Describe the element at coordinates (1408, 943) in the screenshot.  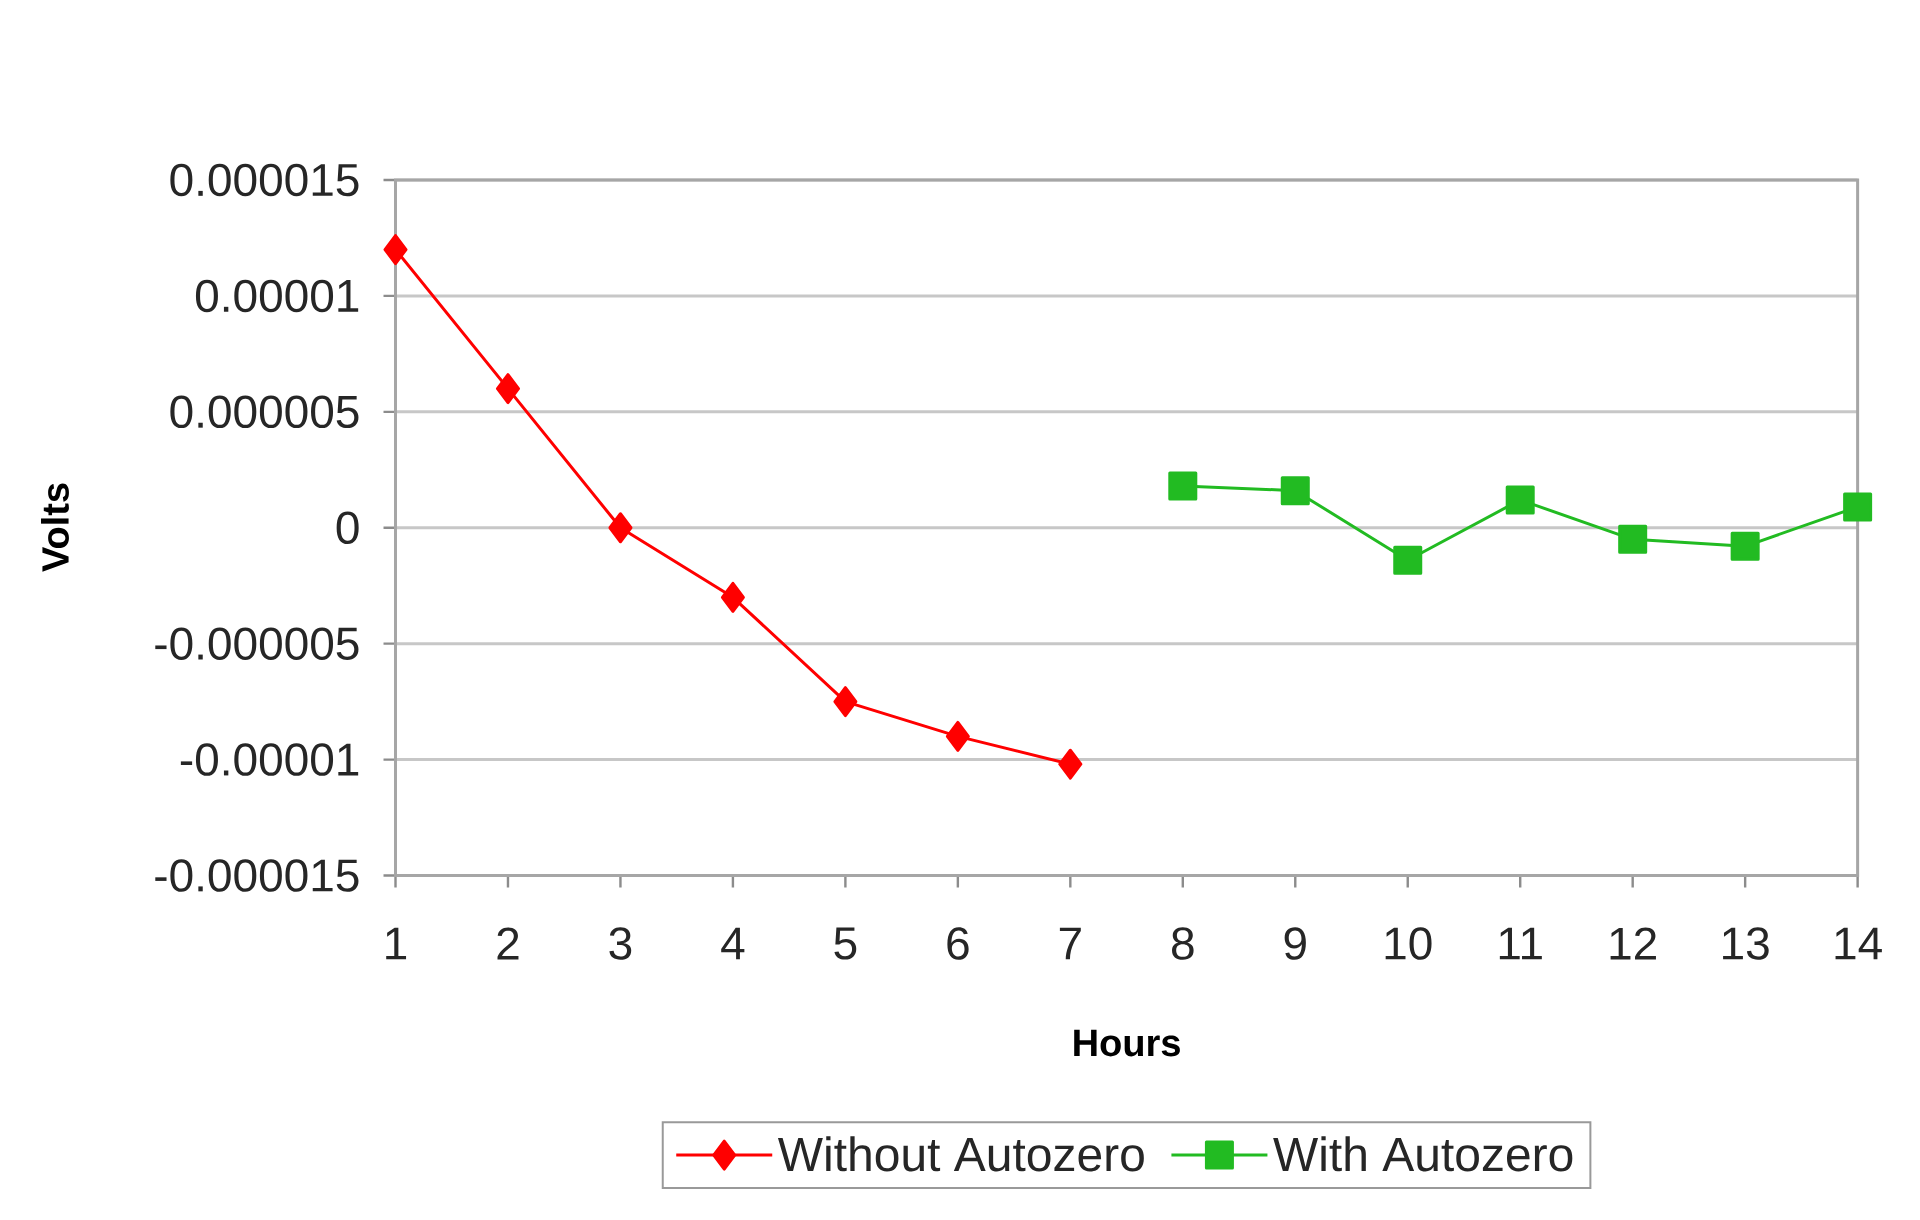
I see `x-tick-label: 10` at that location.